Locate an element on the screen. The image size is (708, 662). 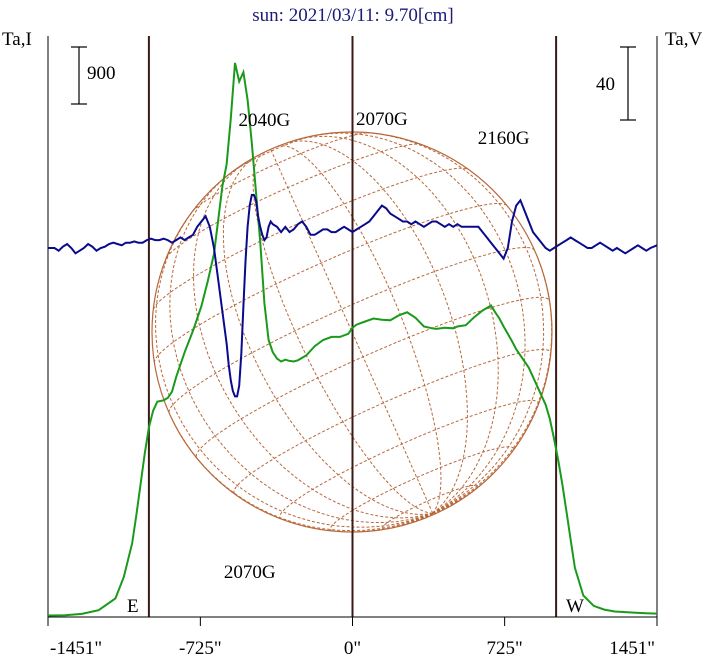
east-label: E is located at coordinates (133, 606).